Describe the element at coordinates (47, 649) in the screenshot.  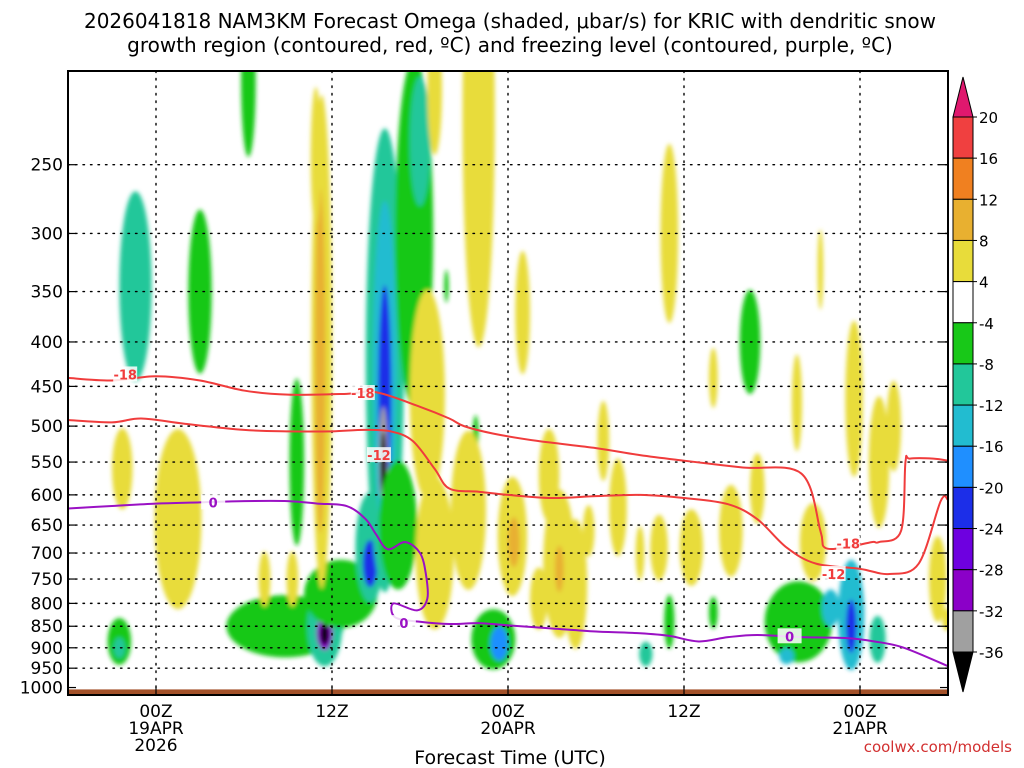
I see `y-tick-label-900: 900` at that location.